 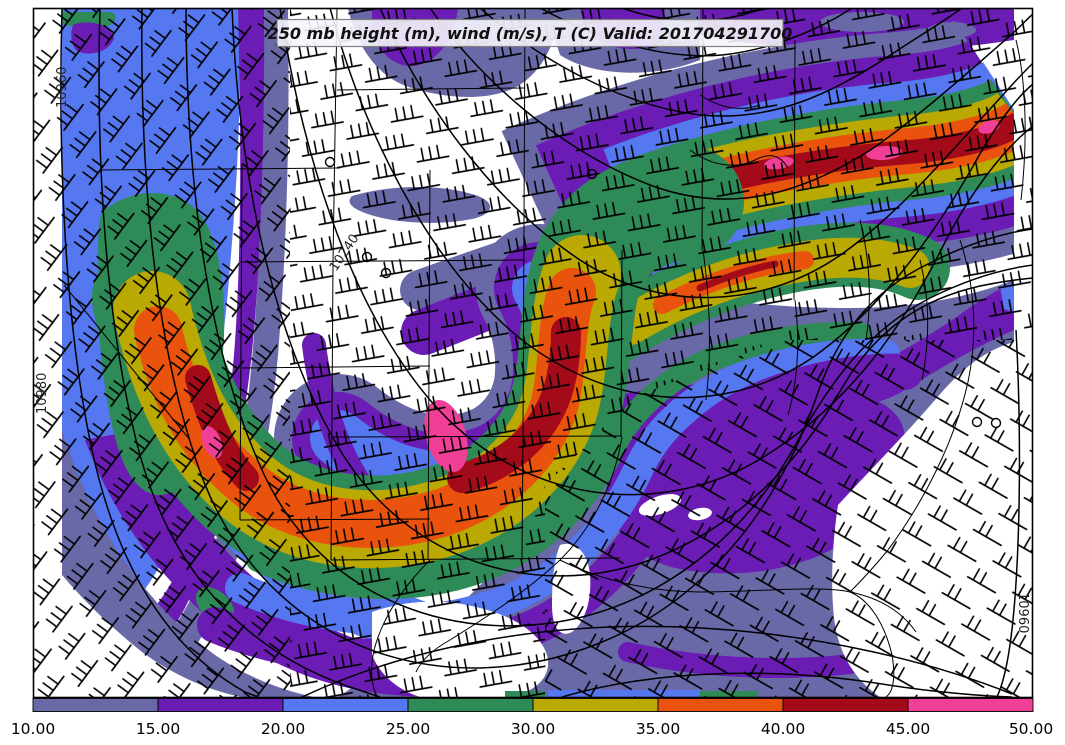 I want to click on contour-label-top-left: 10960, so click(x=62, y=87).